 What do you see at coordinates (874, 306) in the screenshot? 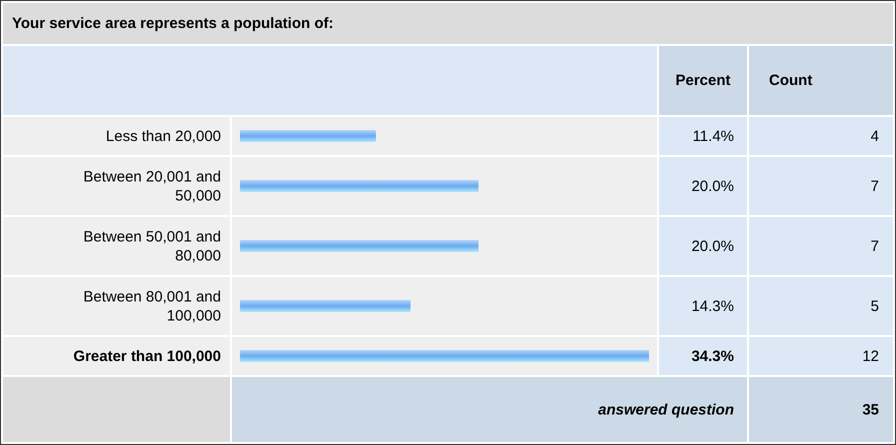
I see `text: 5` at bounding box center [874, 306].